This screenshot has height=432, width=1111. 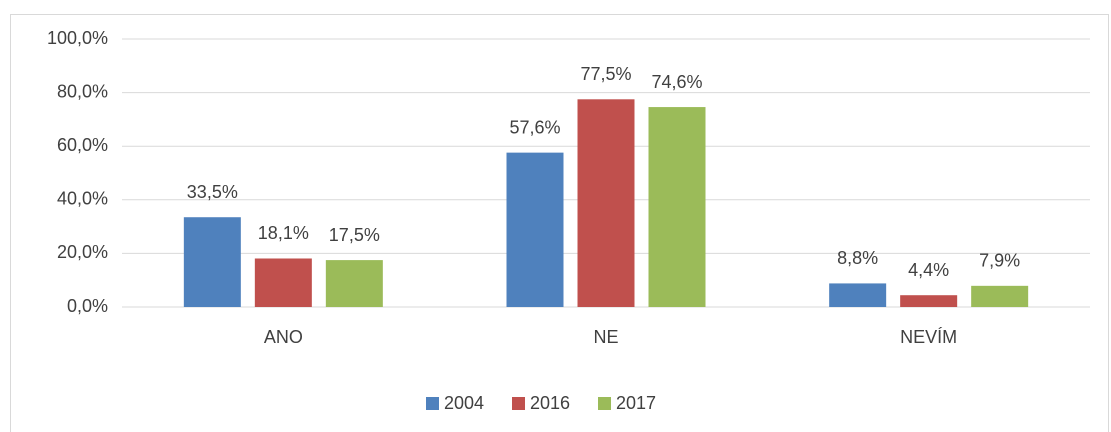 I want to click on data-label: 7,9%, so click(x=999, y=261).